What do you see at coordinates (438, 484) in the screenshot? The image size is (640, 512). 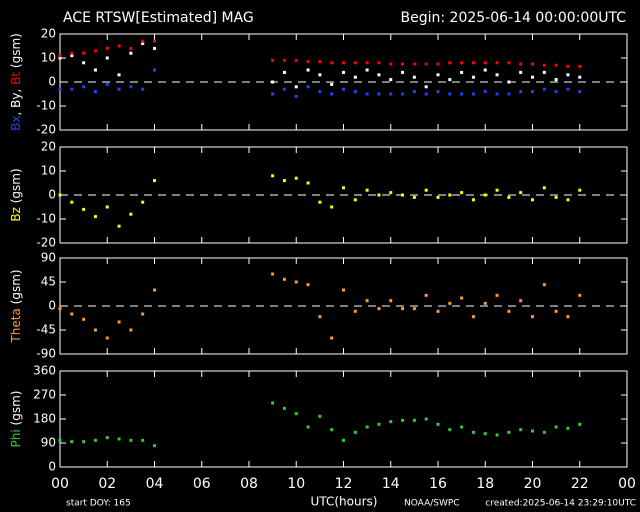 I see `x-tick-label: 16` at bounding box center [438, 484].